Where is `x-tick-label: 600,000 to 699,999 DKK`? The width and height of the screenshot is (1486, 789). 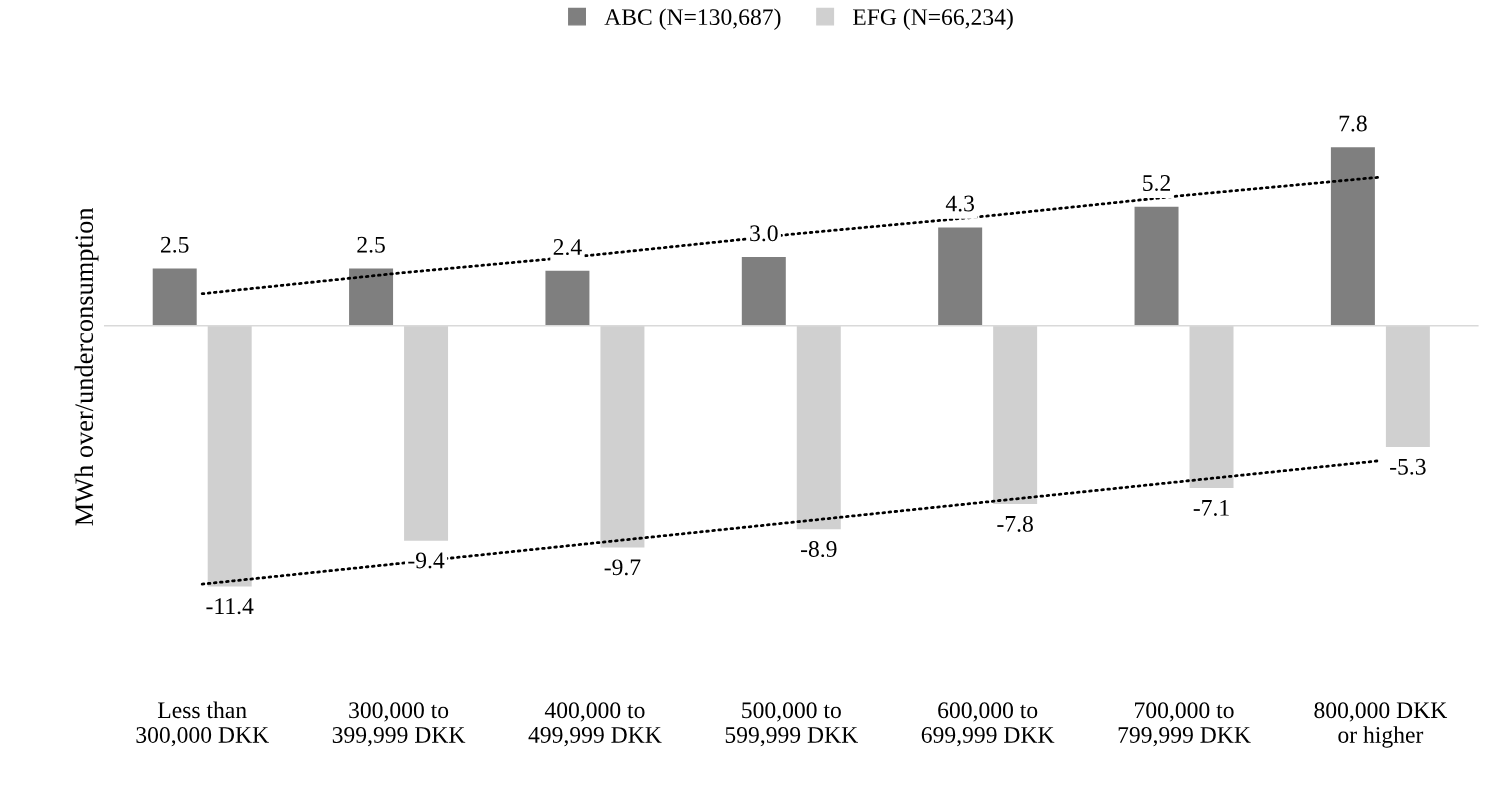 x-tick-label: 600,000 to 699,999 DKK is located at coordinates (988, 724).